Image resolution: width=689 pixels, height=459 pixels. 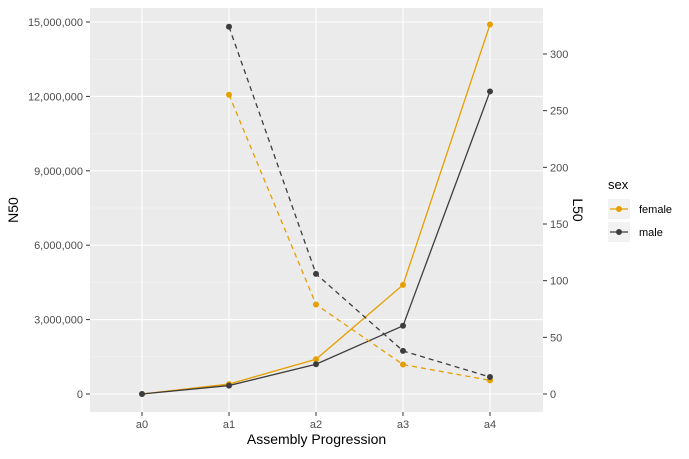 What do you see at coordinates (559, 282) in the screenshot?
I see `y-tick-label-right: 100` at bounding box center [559, 282].